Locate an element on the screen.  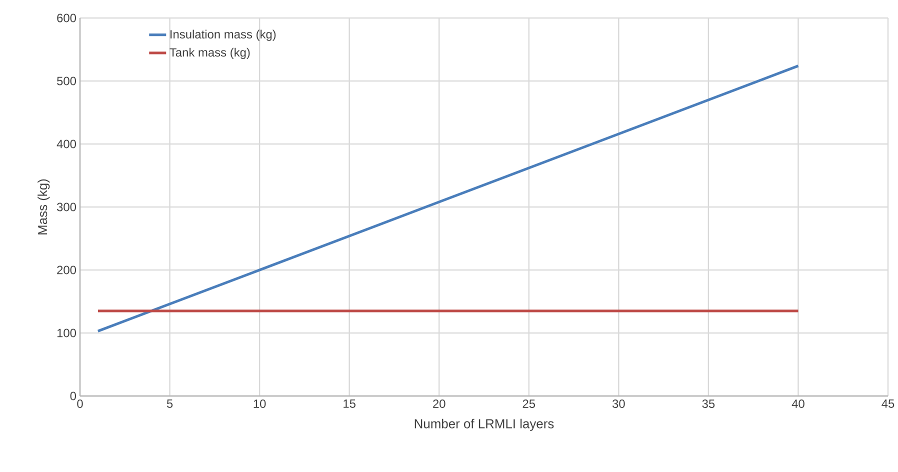
y-axis-title: Mass (kg) is located at coordinates (44, 206).